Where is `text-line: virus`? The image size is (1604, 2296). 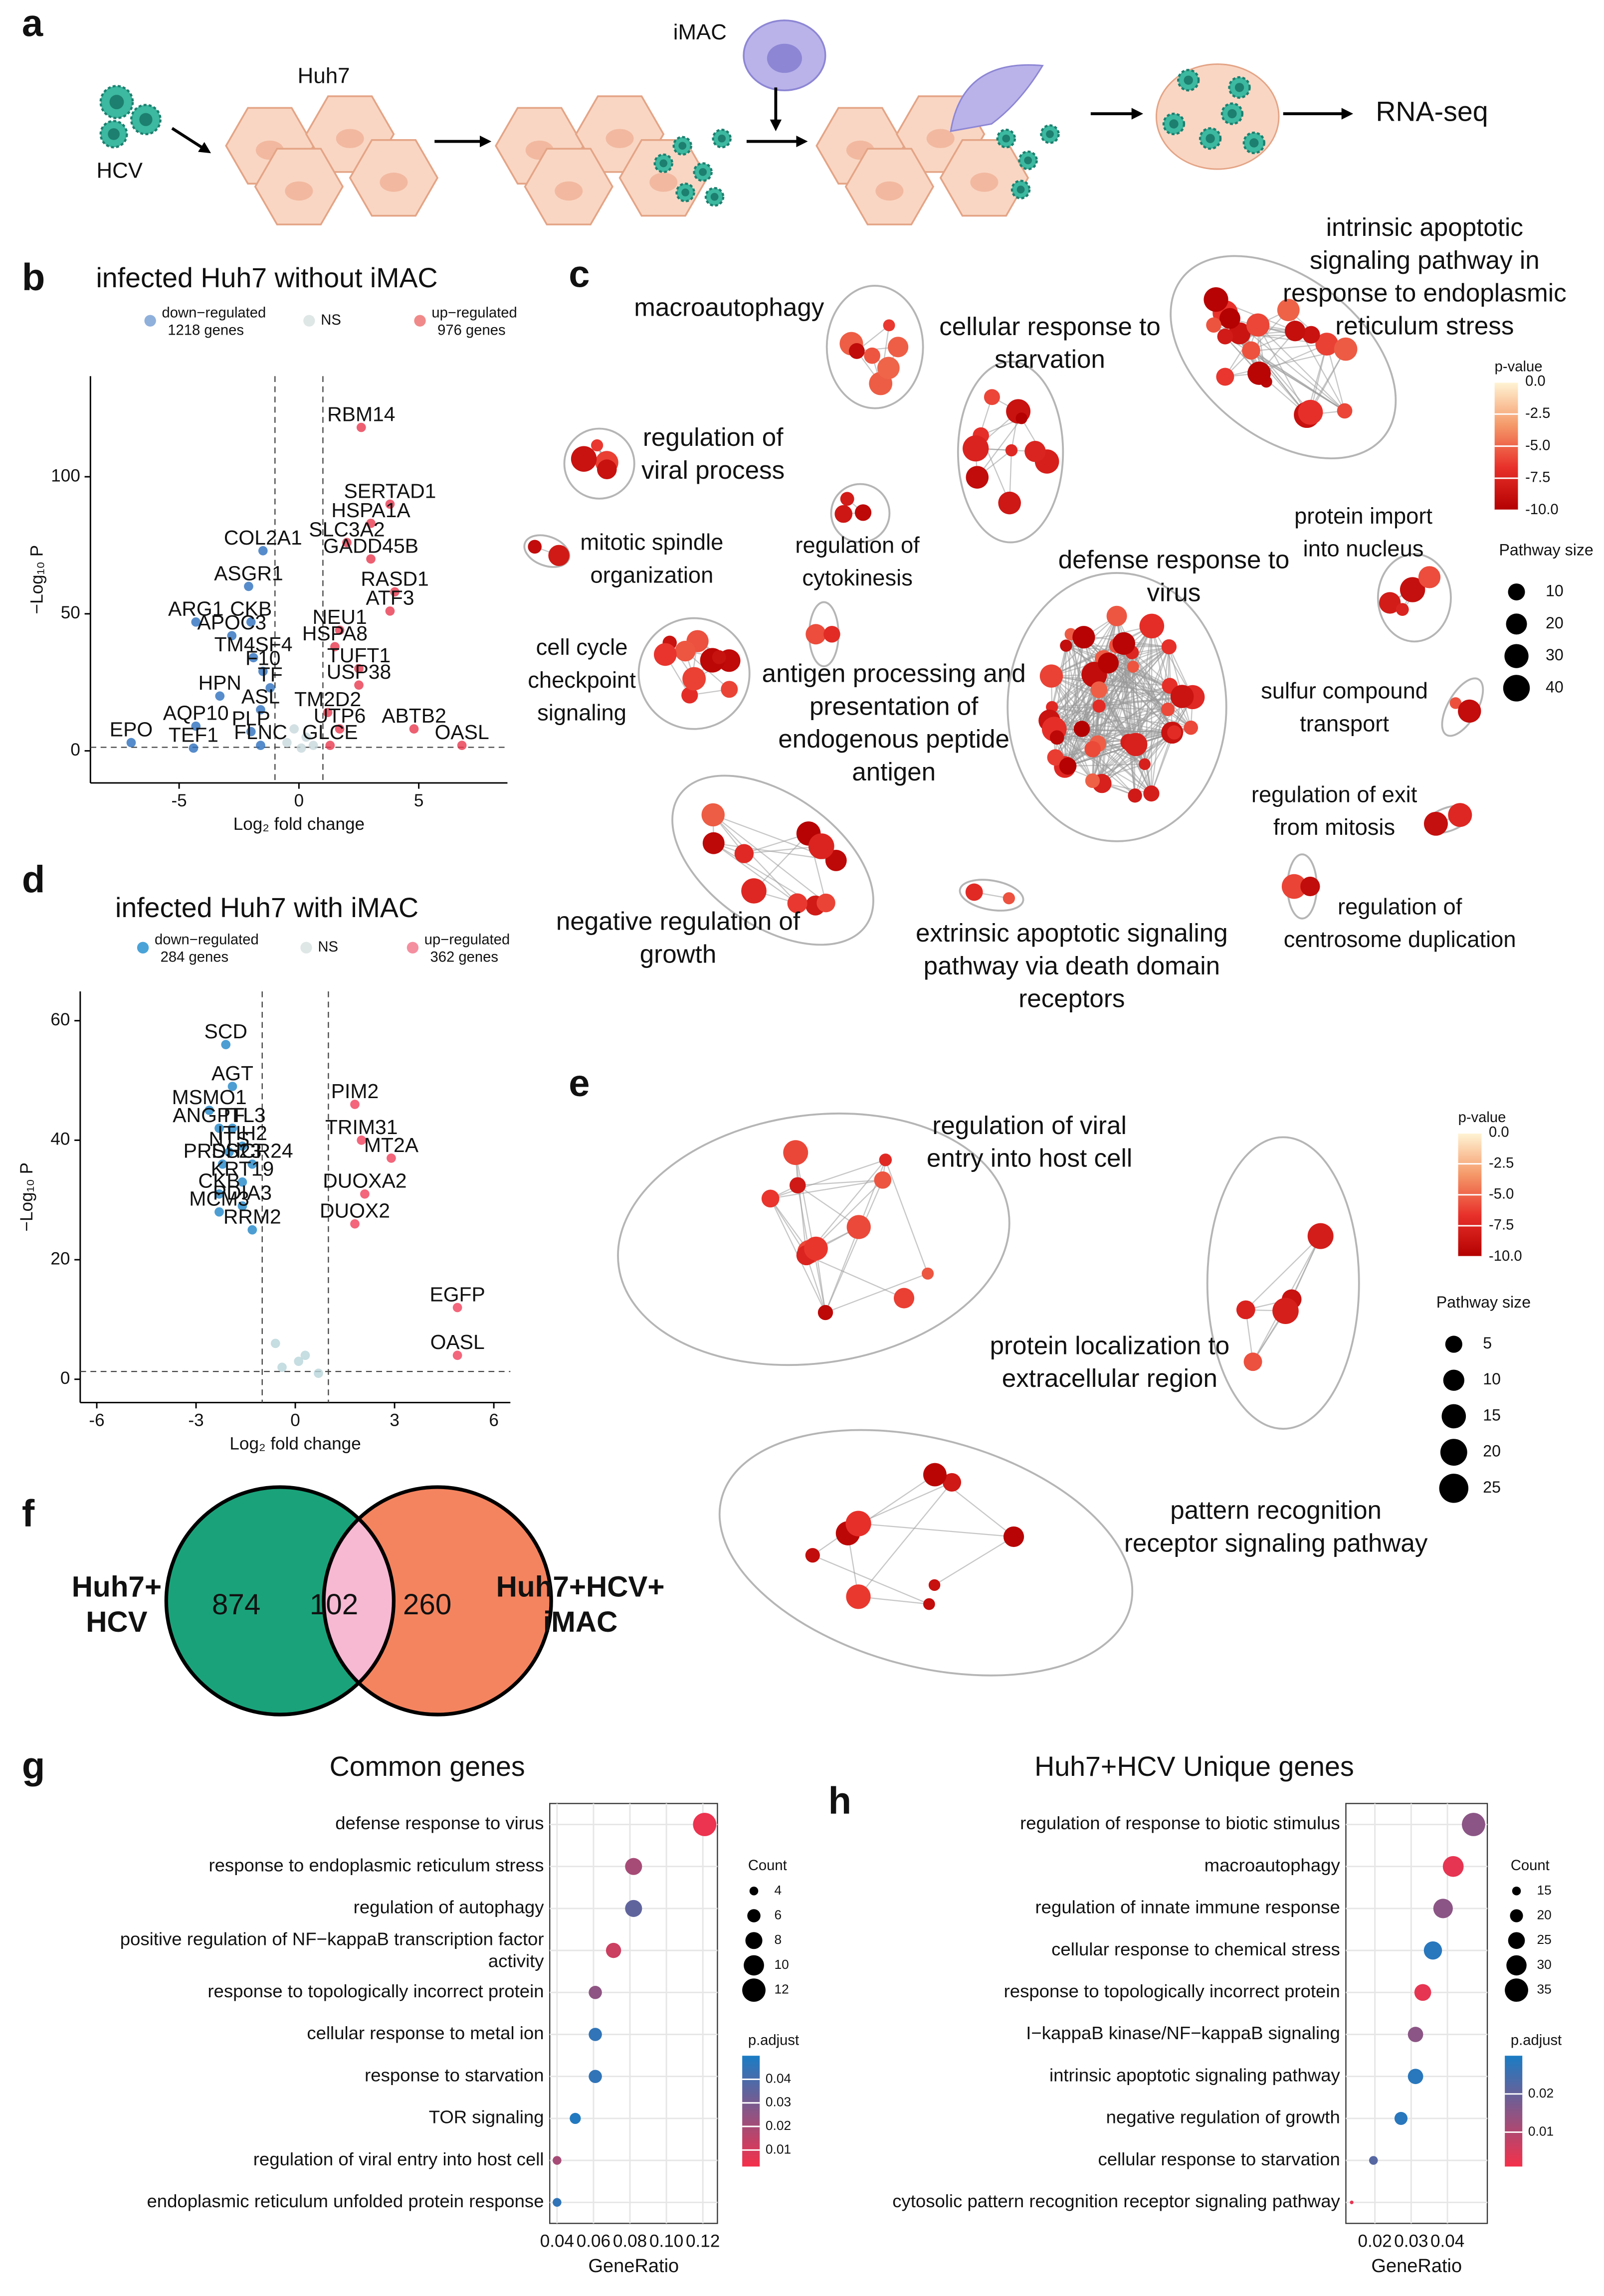
text-line: virus is located at coordinates (1174, 592).